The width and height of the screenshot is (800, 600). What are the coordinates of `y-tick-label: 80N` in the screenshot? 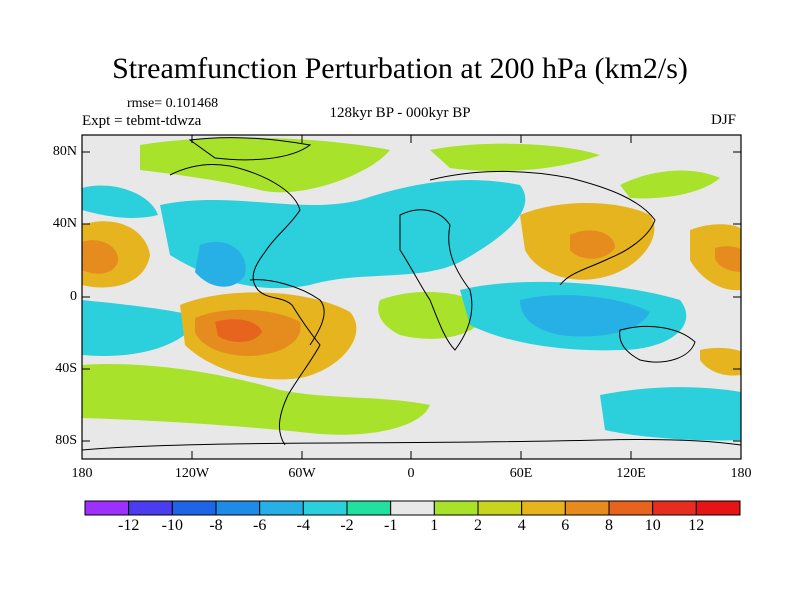 It's located at (64, 151).